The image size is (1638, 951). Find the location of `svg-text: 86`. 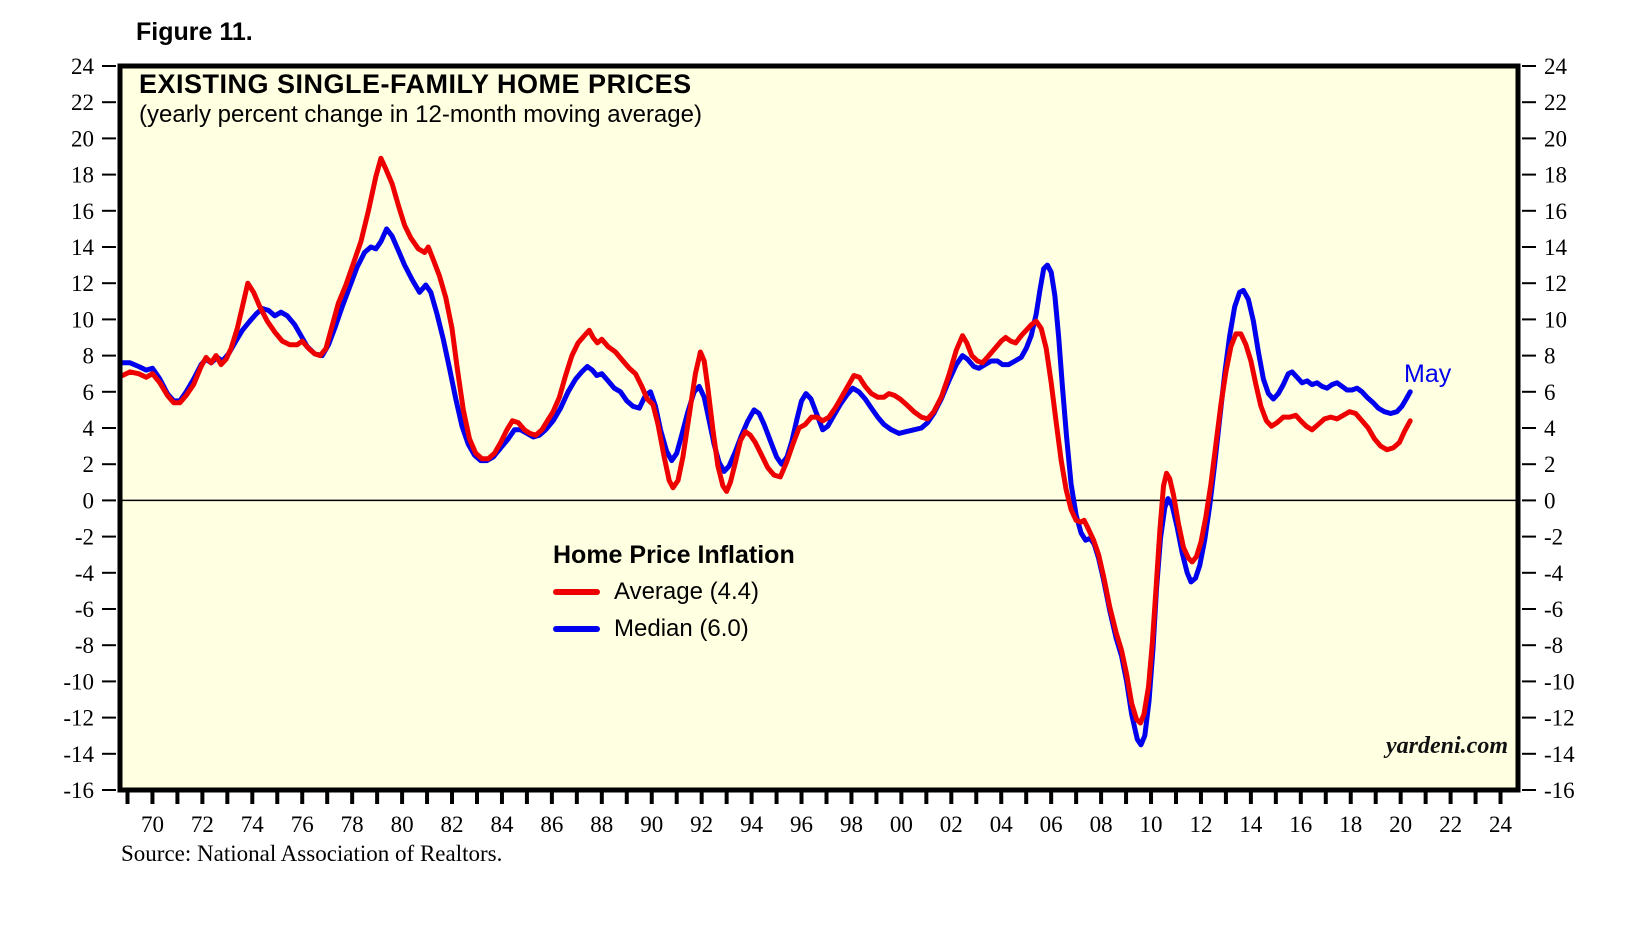

svg-text: 86 is located at coordinates (551, 824).